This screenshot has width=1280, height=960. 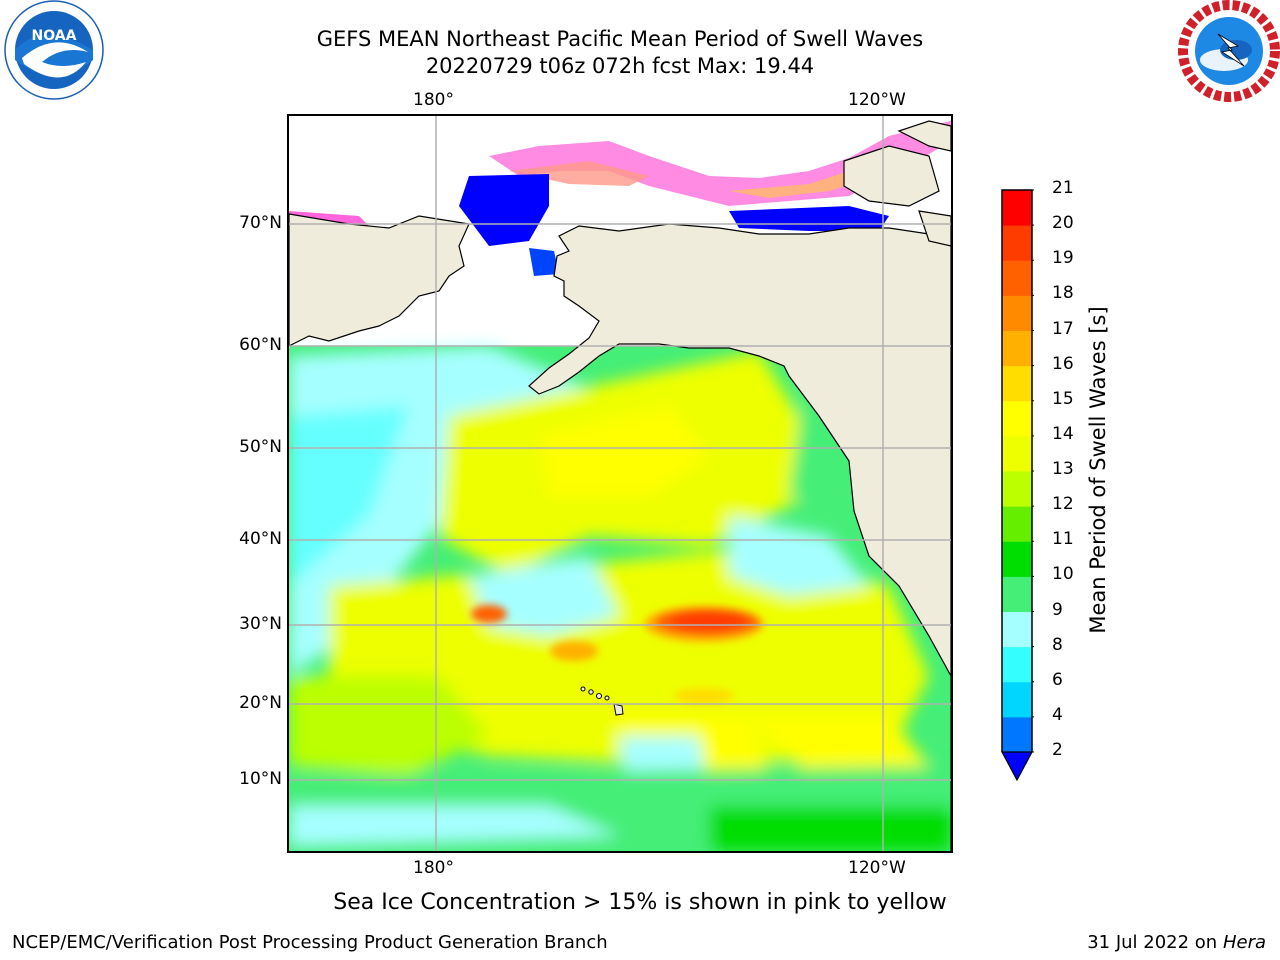 What do you see at coordinates (260, 345) in the screenshot?
I see `lat-label-60n: 60°N` at bounding box center [260, 345].